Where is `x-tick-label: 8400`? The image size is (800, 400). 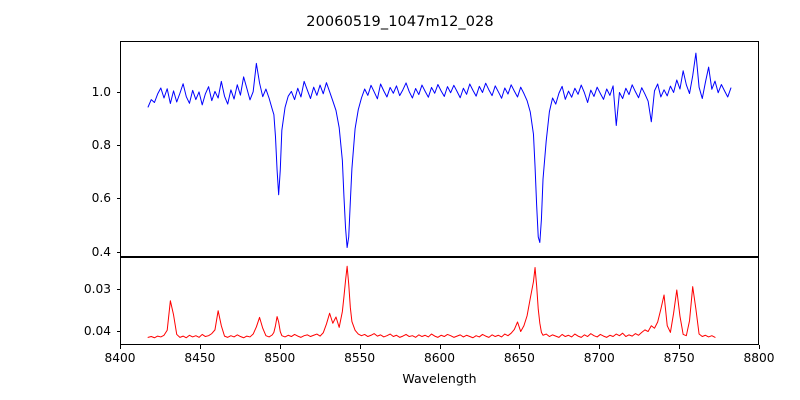 x-tick-label: 8400 is located at coordinates (120, 358).